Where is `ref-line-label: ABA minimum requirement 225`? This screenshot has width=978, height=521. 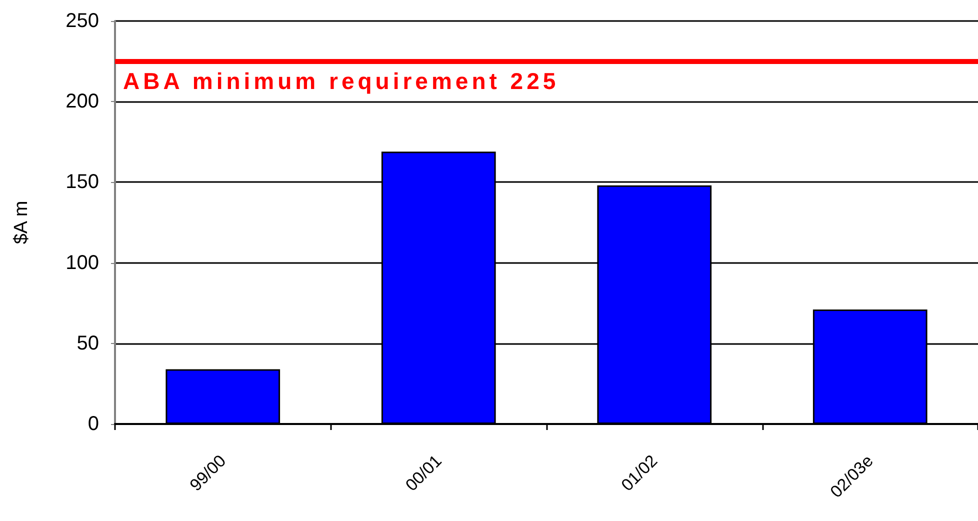
ref-line-label: ABA minimum requirement 225 is located at coordinates (341, 81).